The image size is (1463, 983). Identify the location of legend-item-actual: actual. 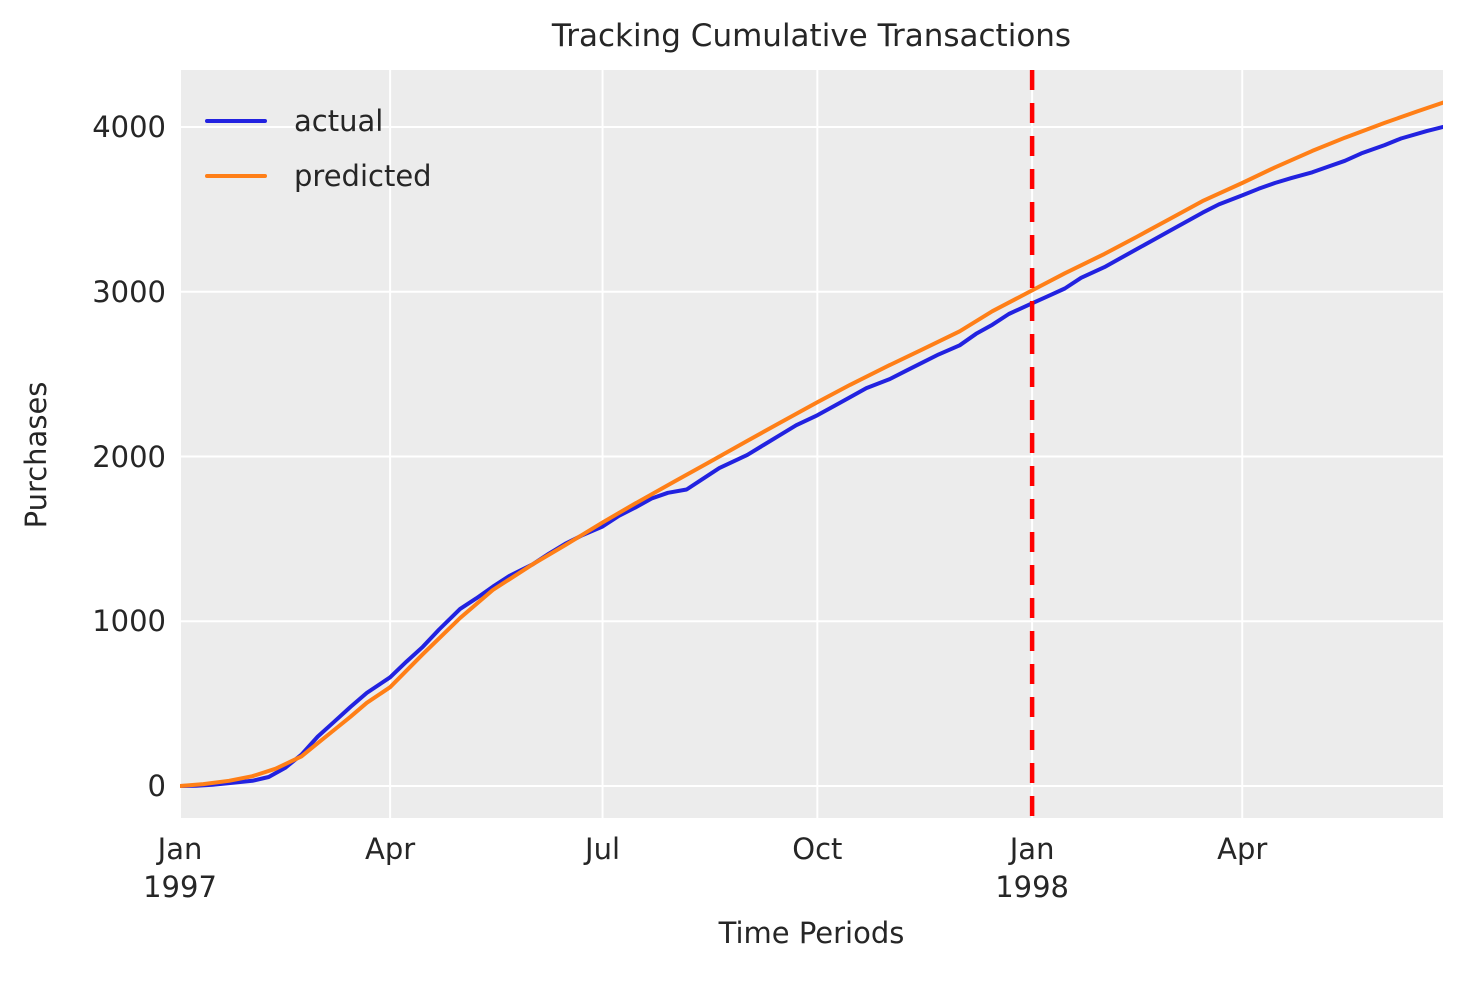
(318, 121).